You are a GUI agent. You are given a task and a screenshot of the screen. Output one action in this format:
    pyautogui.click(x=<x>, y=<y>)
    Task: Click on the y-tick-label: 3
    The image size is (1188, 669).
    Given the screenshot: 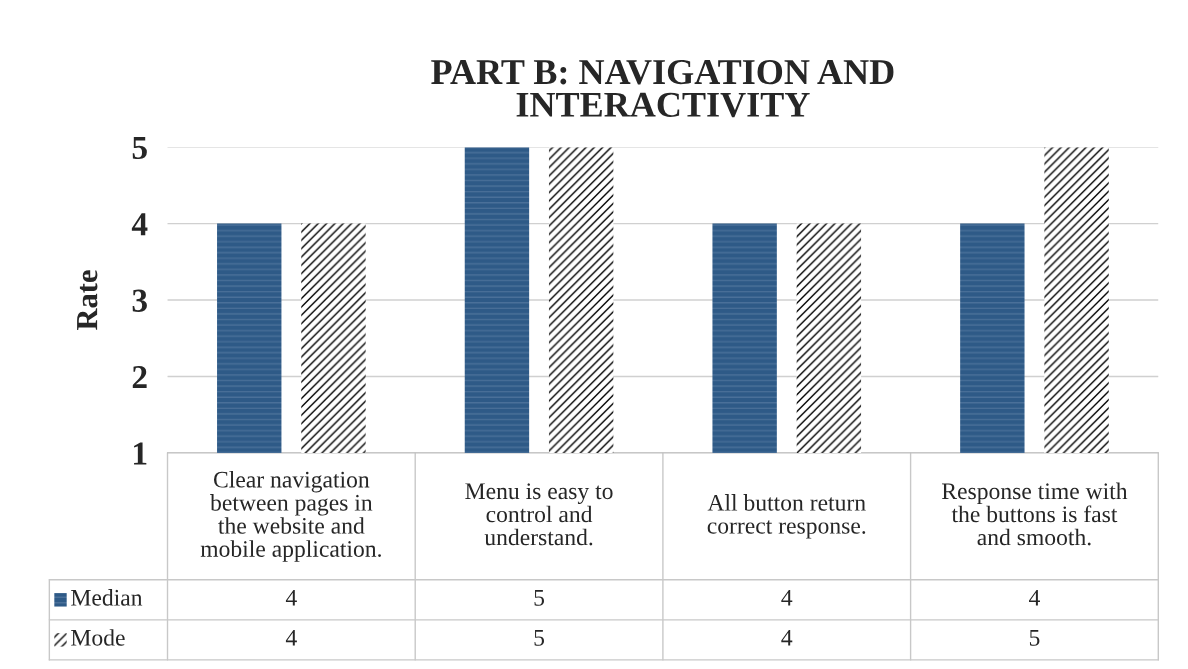 What is the action you would take?
    pyautogui.click(x=139, y=300)
    